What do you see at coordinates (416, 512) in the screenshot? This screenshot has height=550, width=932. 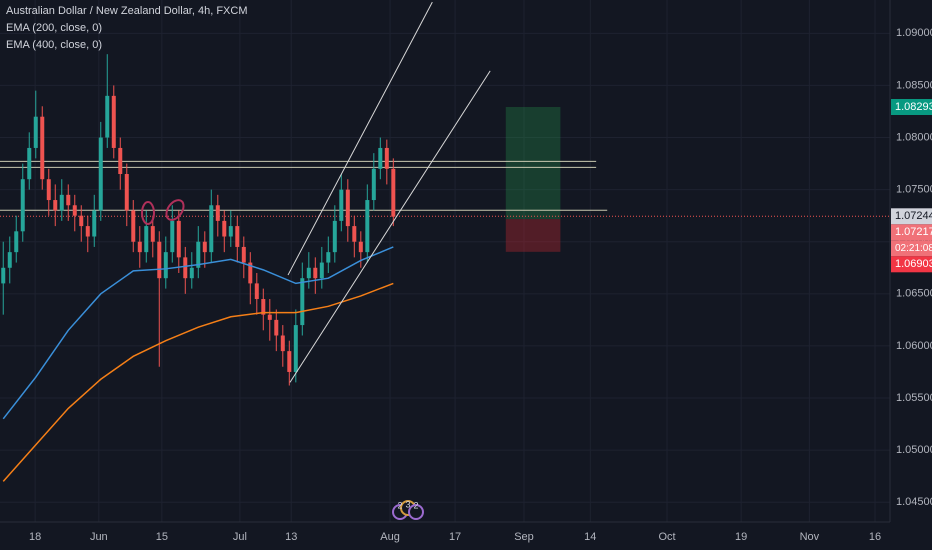 I see `event-badge` at bounding box center [416, 512].